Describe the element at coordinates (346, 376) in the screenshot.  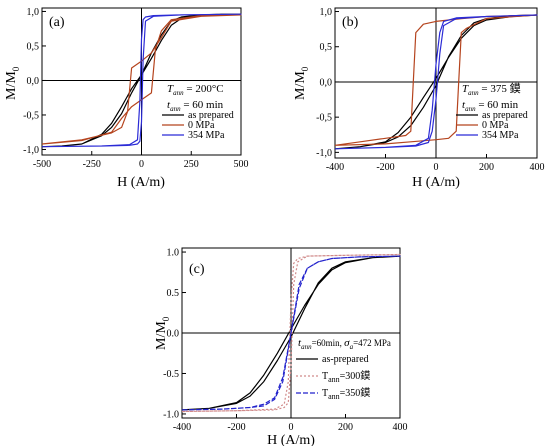
I see `legend-label: Tann=300鏌` at that location.